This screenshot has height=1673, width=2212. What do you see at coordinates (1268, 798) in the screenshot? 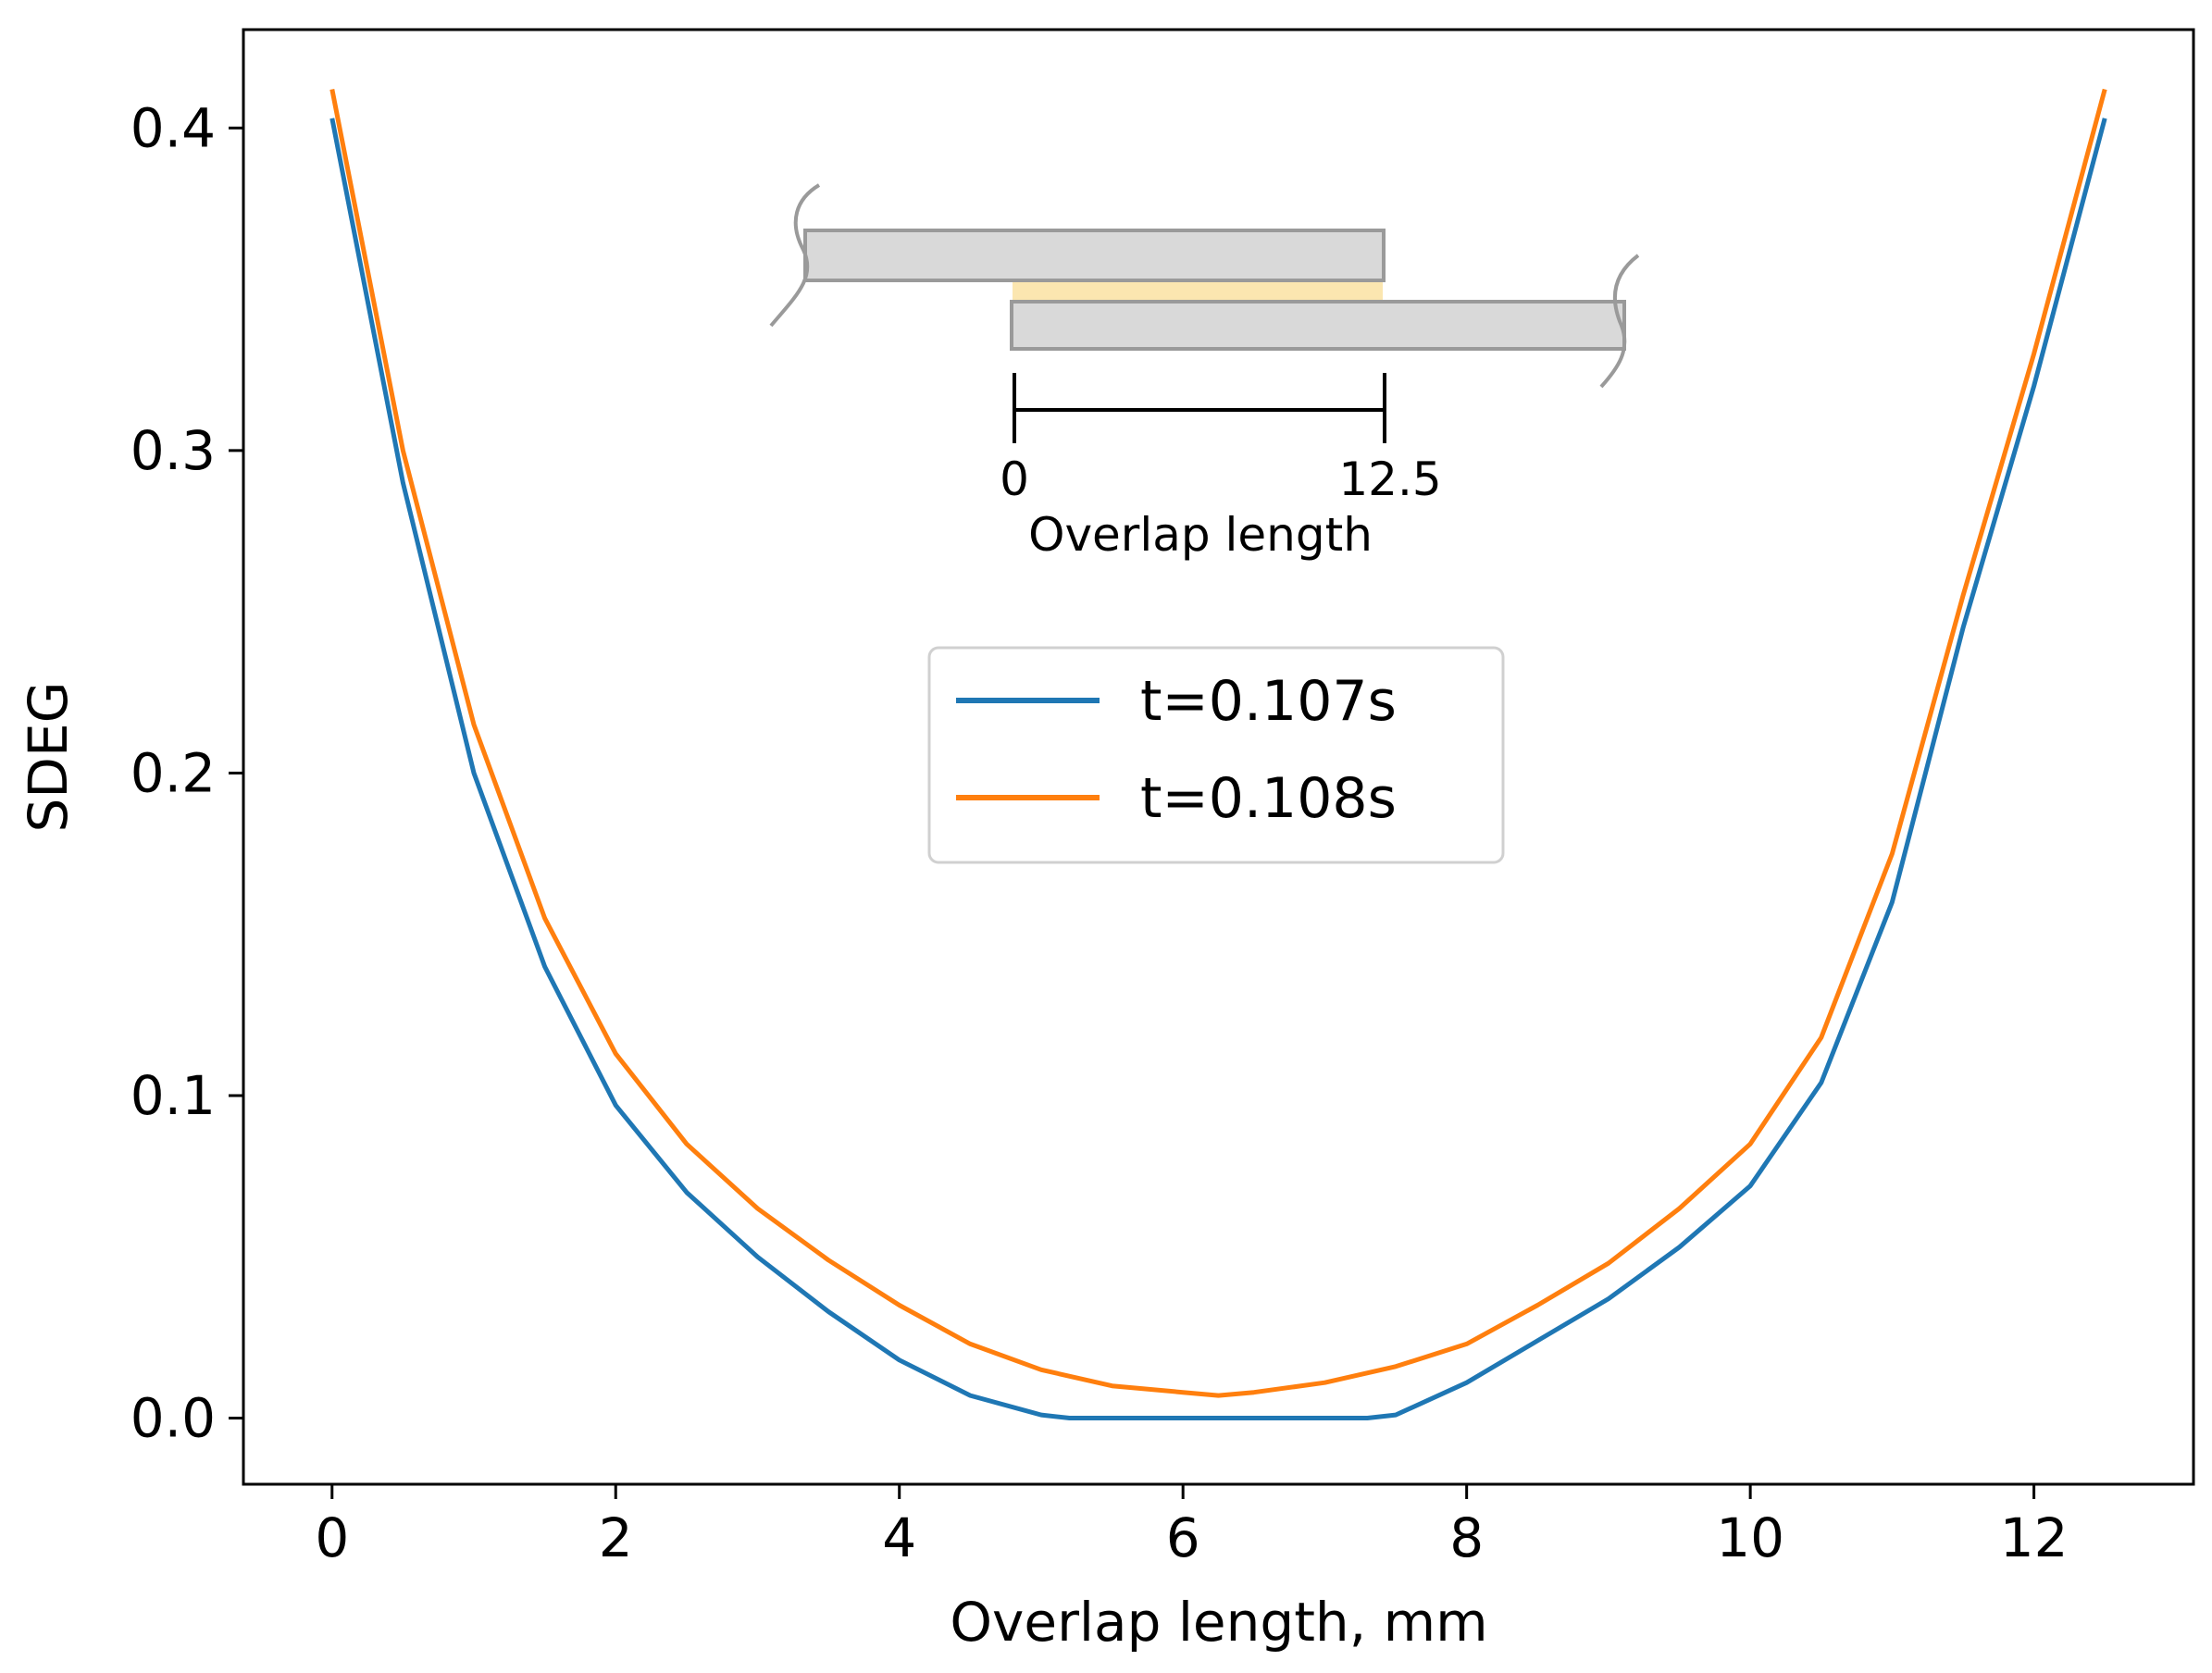
I see `legend-label-t0108: t=0.108s` at bounding box center [1268, 798].